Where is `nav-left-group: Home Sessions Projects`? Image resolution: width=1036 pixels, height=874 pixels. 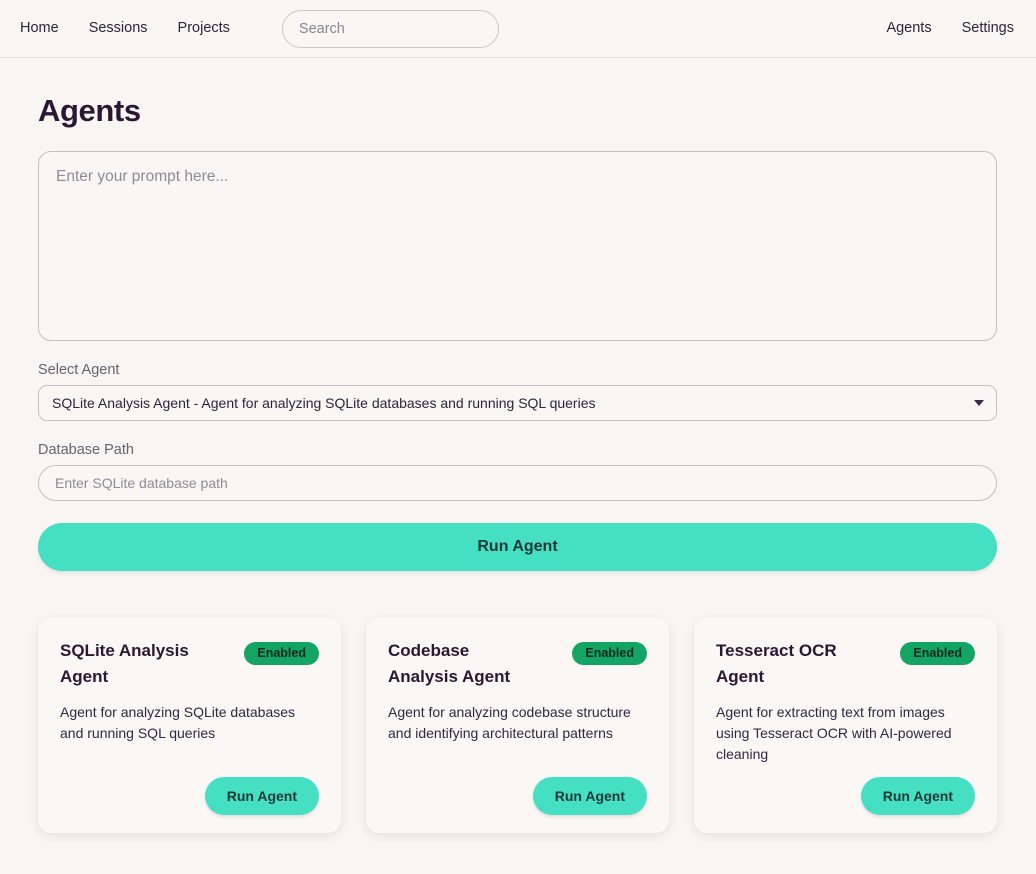 nav-left-group: Home Sessions Projects is located at coordinates (125, 28).